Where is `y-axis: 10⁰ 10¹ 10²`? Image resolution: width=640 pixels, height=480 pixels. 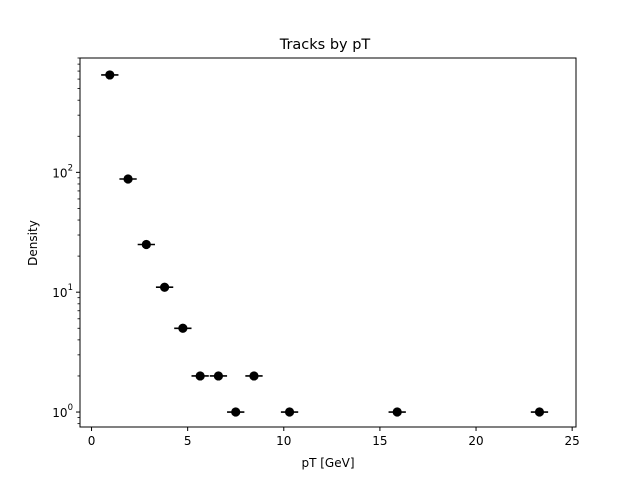
y-axis: 10⁰ 10¹ 10² is located at coordinates (66, 241).